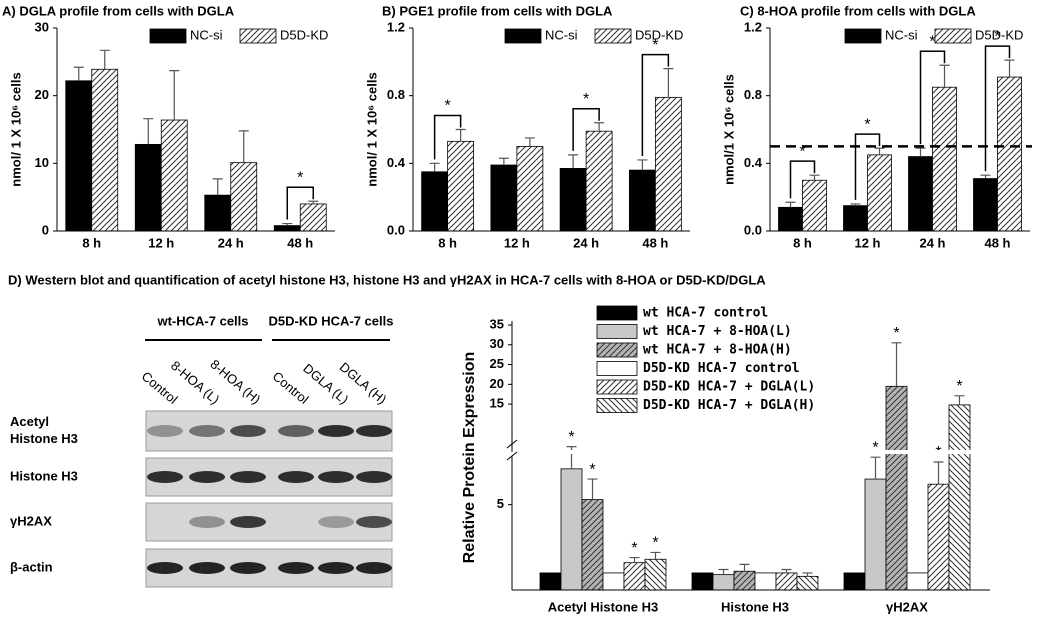  I want to click on y-axis-label: Relative Protein Expression, so click(469, 458).